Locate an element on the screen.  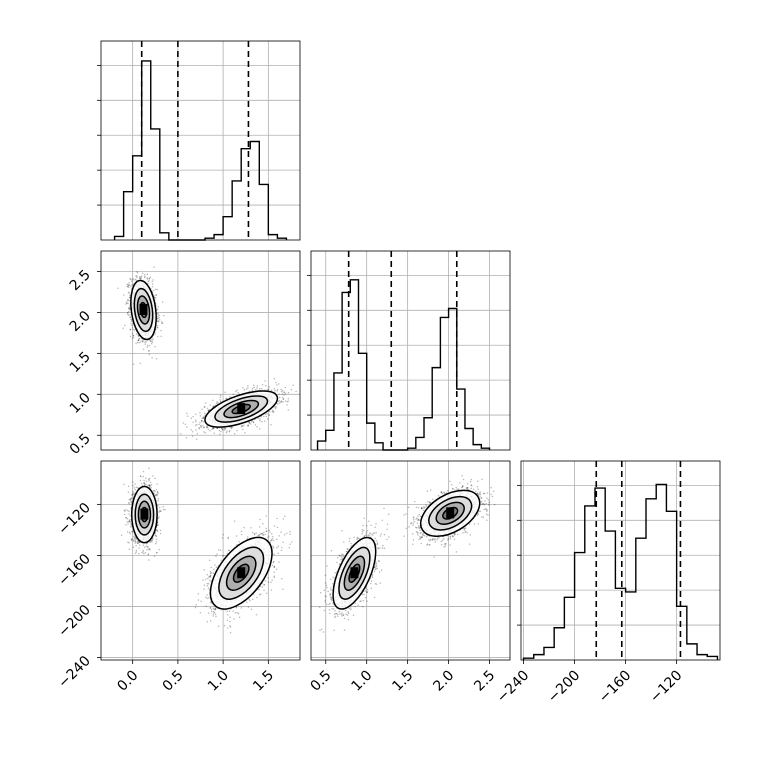
y-tick-label: 1.5 is located at coordinates (80, 362).